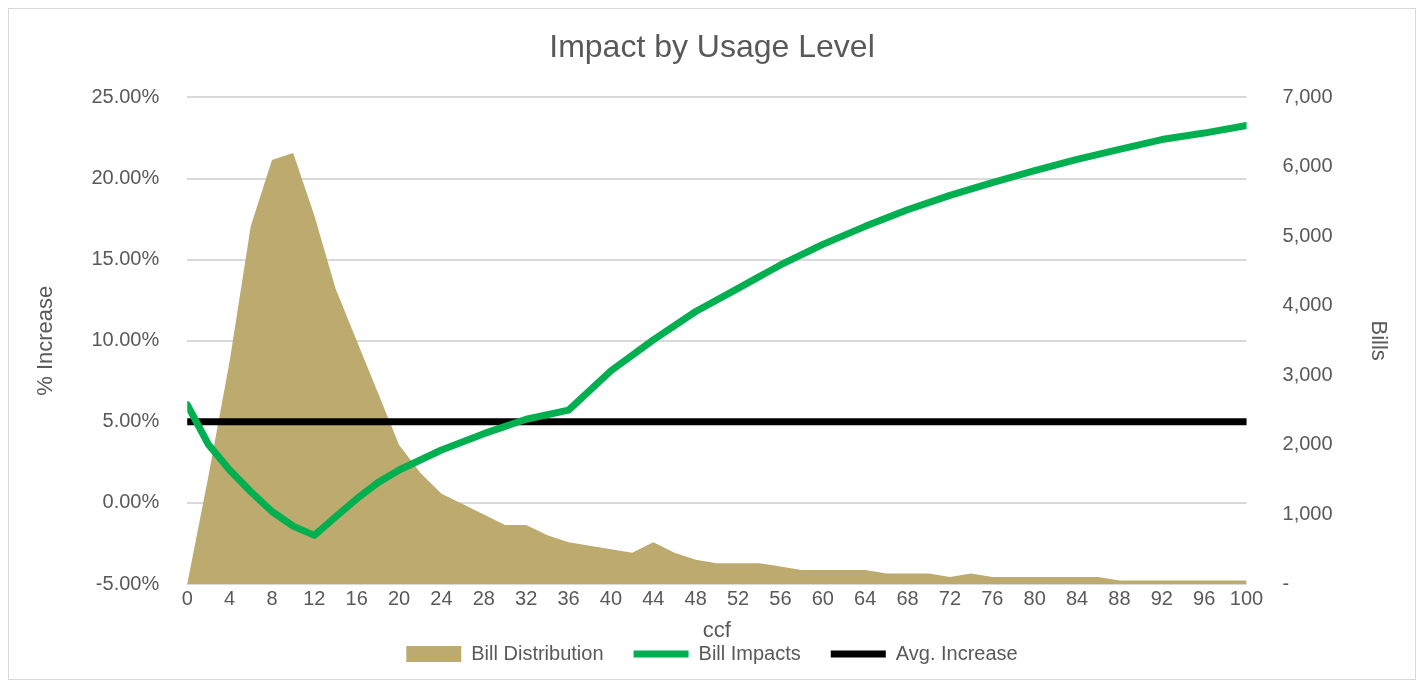 This screenshot has height=689, width=1424. What do you see at coordinates (125, 95) in the screenshot?
I see `y-tick-label: 25.00%` at bounding box center [125, 95].